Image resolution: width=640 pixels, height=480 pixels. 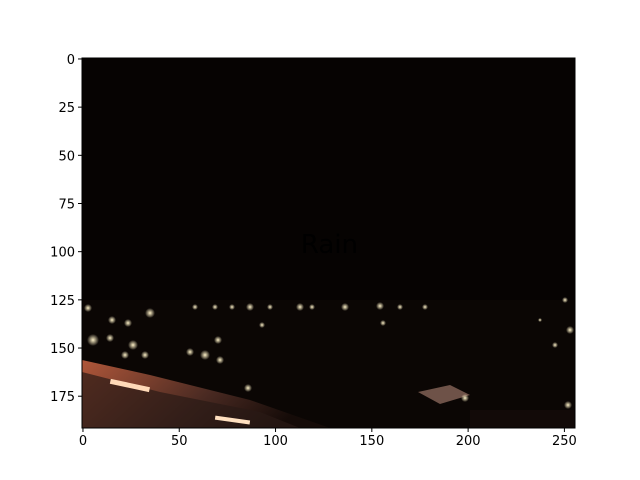 What do you see at coordinates (564, 441) in the screenshot?
I see `x-tick-label: 250` at bounding box center [564, 441].